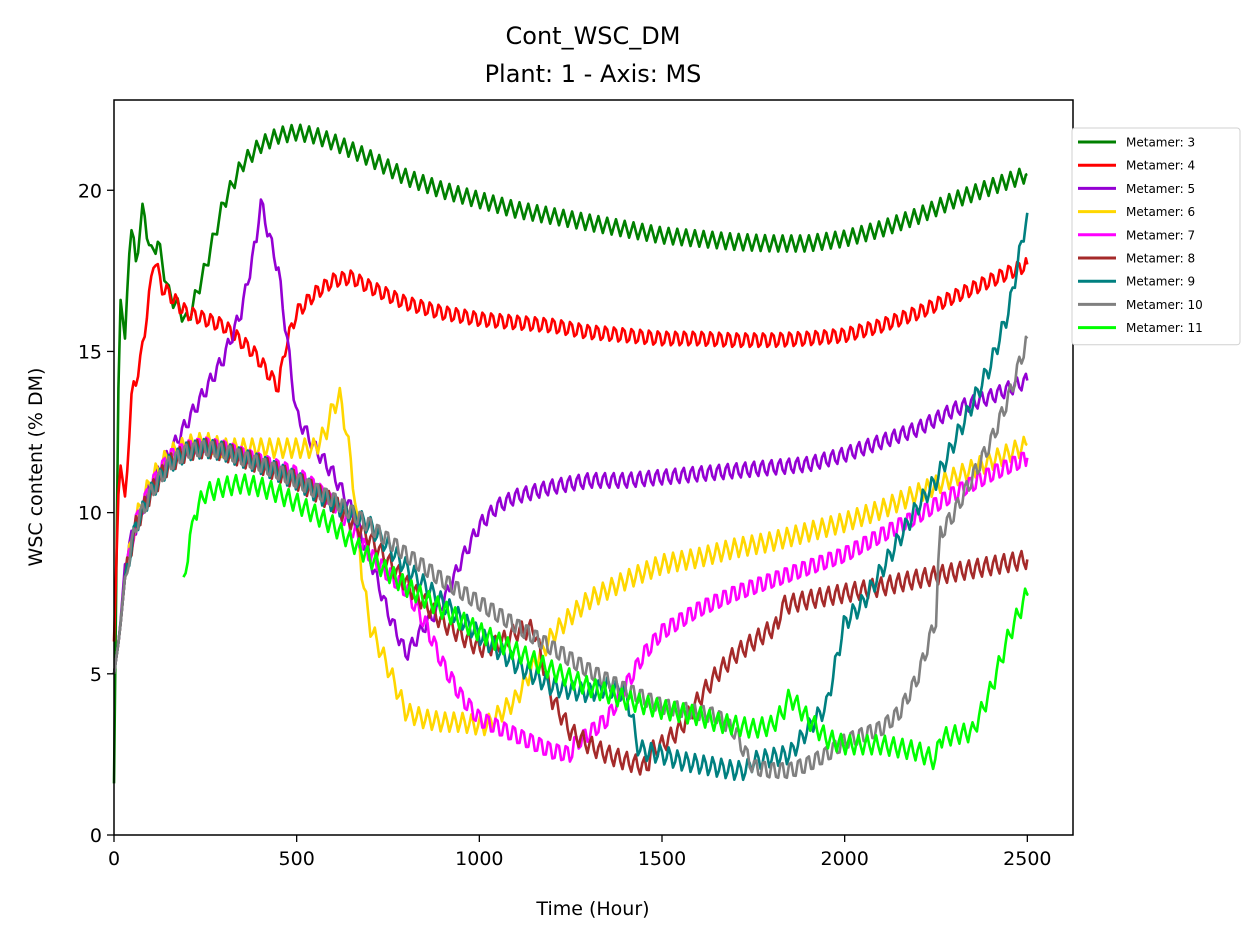 Image resolution: width=1259 pixels, height=942 pixels. What do you see at coordinates (1160, 235) in the screenshot?
I see `legend-label: Metamer: 7` at bounding box center [1160, 235].